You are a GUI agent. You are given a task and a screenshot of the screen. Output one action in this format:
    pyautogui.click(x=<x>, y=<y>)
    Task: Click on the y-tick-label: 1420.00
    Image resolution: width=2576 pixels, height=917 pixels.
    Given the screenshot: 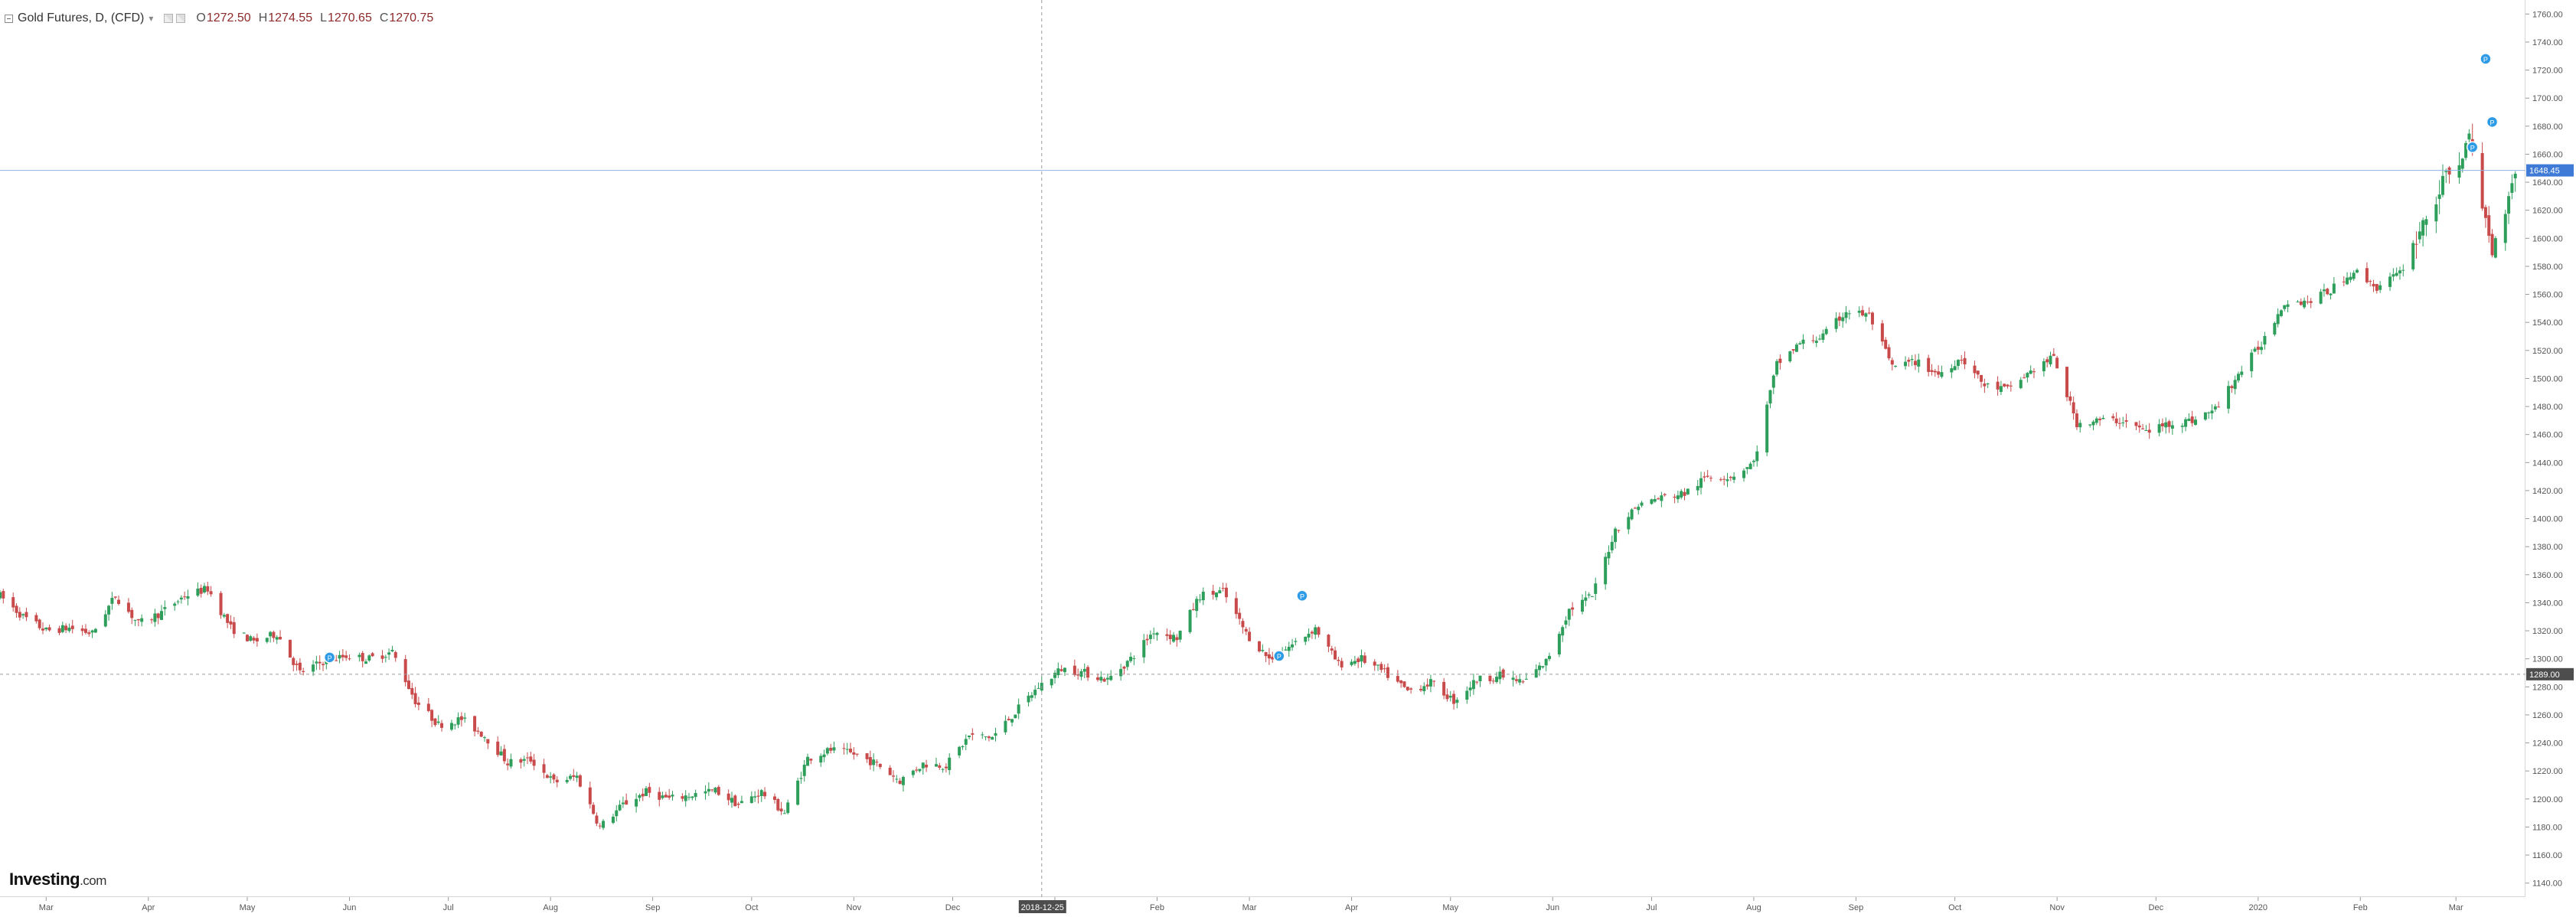 What is the action you would take?
    pyautogui.click(x=2547, y=492)
    